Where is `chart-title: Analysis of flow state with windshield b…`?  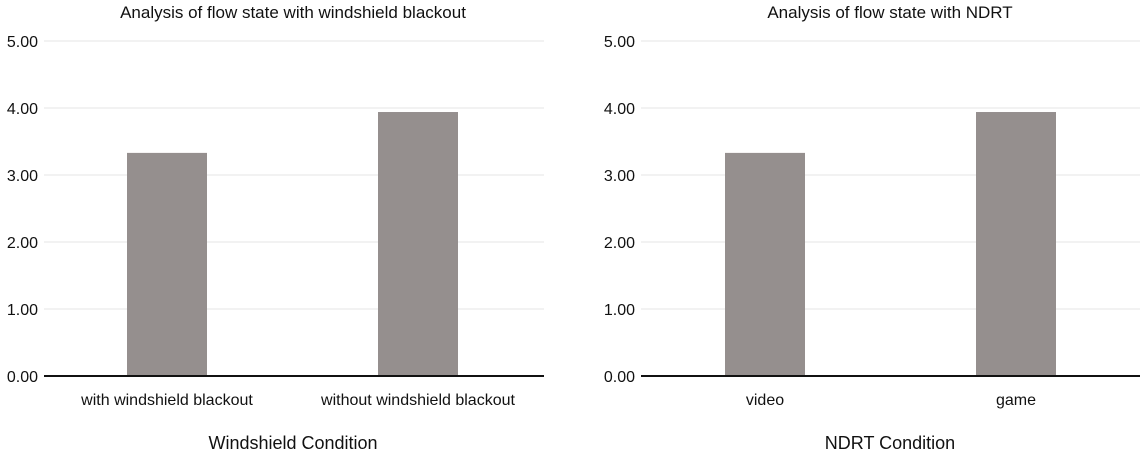
chart-title: Analysis of flow state with windshield b… is located at coordinates (293, 12).